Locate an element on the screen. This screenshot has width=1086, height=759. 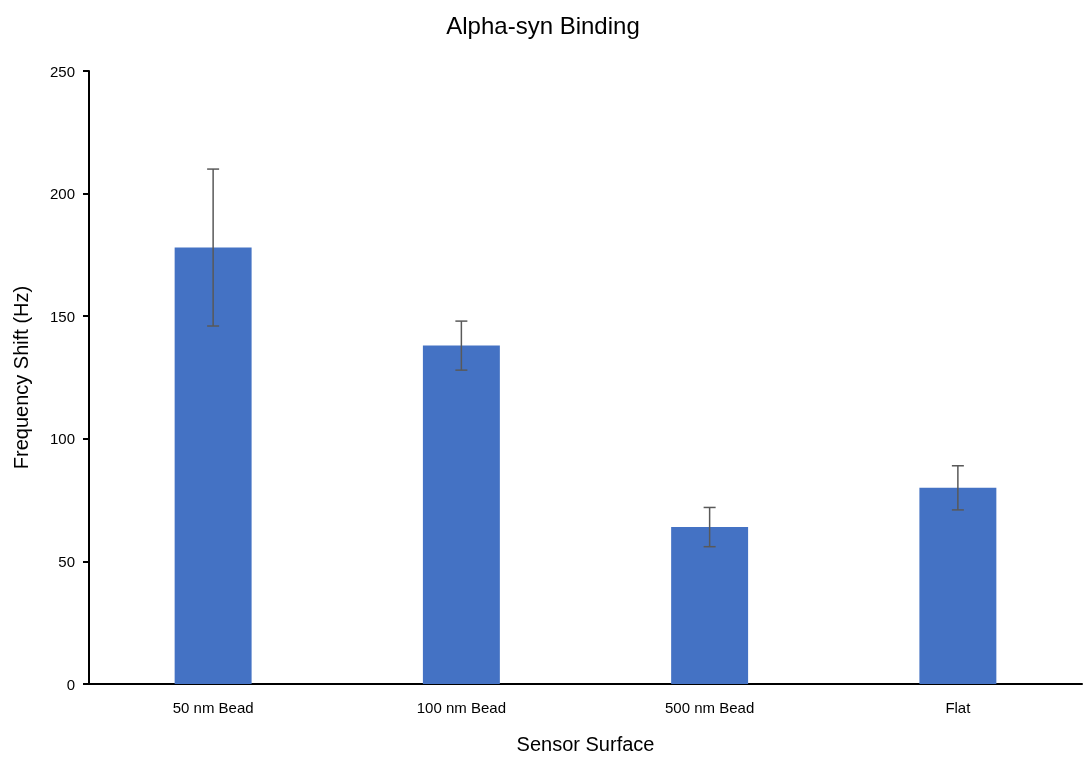
x-tick-label: 500 nm Bead is located at coordinates (710, 707).